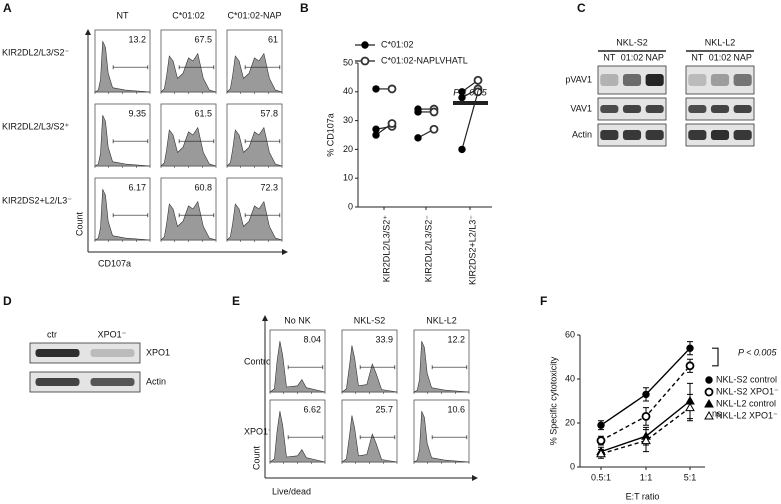 The width and height of the screenshot is (781, 504). I want to click on gate-percentage: 13.2, so click(137, 39).